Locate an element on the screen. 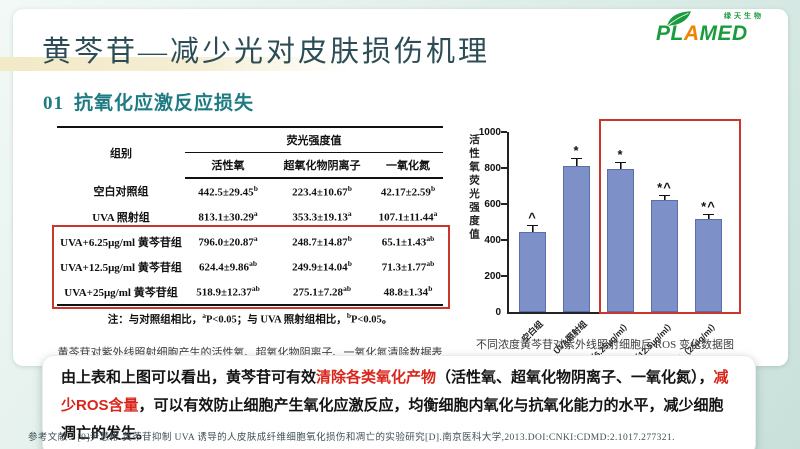 The height and width of the screenshot is (449, 800). summary-text-segment: （活性氧、超氧化物阴离子、一氧化氮）， is located at coordinates (575, 377).